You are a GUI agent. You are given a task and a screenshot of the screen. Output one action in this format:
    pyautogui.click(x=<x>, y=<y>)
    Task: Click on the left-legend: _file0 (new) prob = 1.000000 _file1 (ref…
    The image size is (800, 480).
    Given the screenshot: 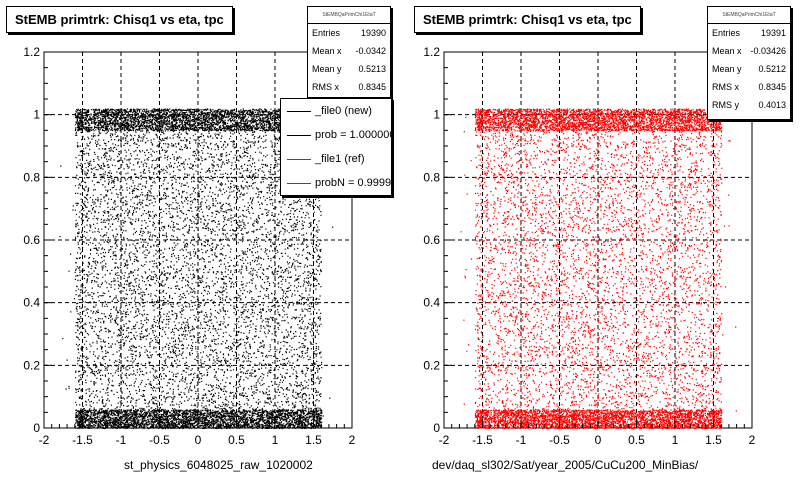 What is the action you would take?
    pyautogui.click(x=336, y=147)
    